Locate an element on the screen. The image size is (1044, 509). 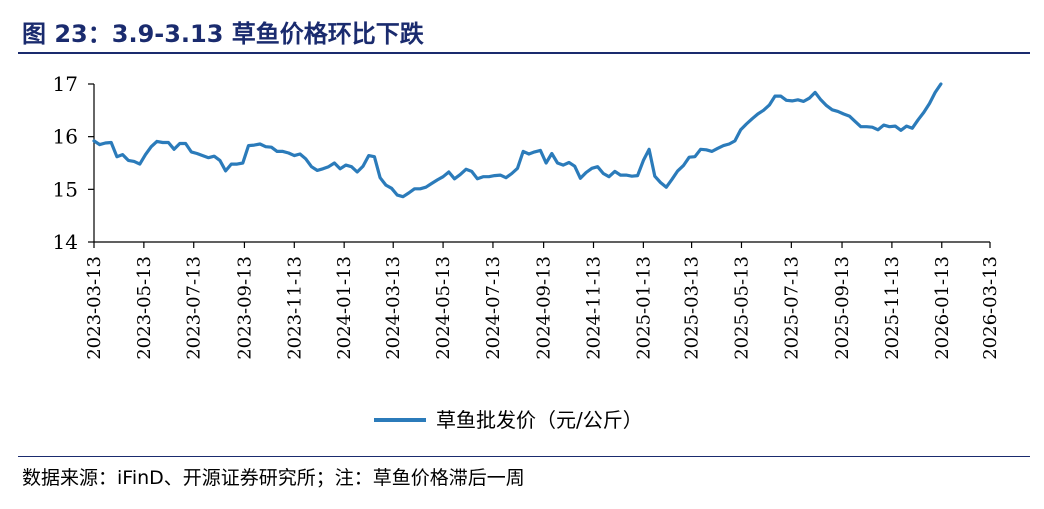
x-tick-label: 2026-01-13 is located at coordinates (942, 308).